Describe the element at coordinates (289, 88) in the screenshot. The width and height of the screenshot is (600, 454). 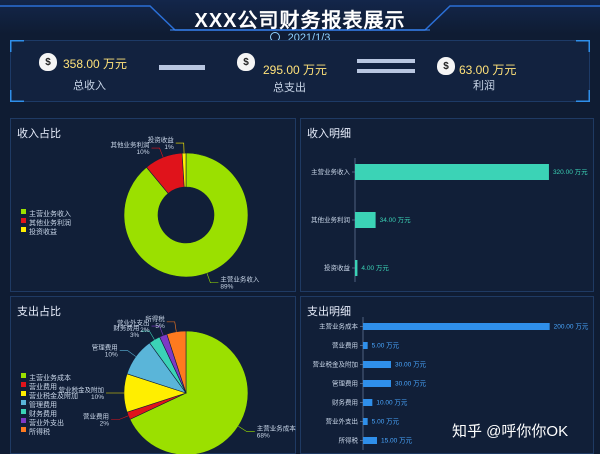
I see `kpi-expense-label: 总支出` at that location.